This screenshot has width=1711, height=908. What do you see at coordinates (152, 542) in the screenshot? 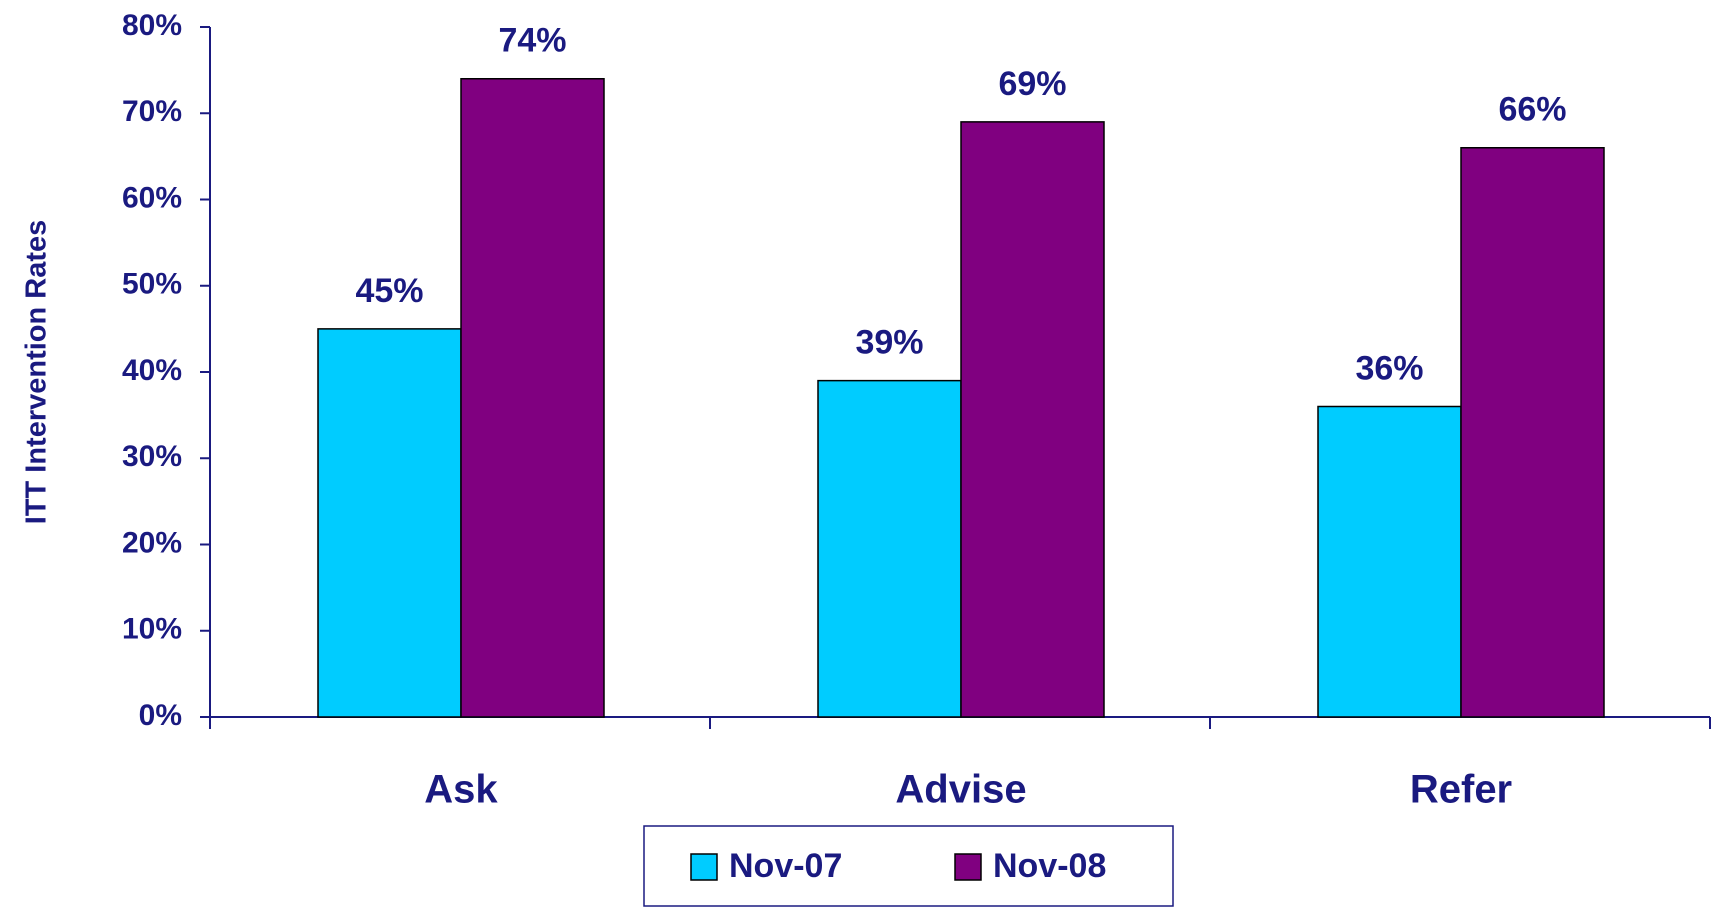
I see `y-tick-label: 20%` at bounding box center [152, 542].